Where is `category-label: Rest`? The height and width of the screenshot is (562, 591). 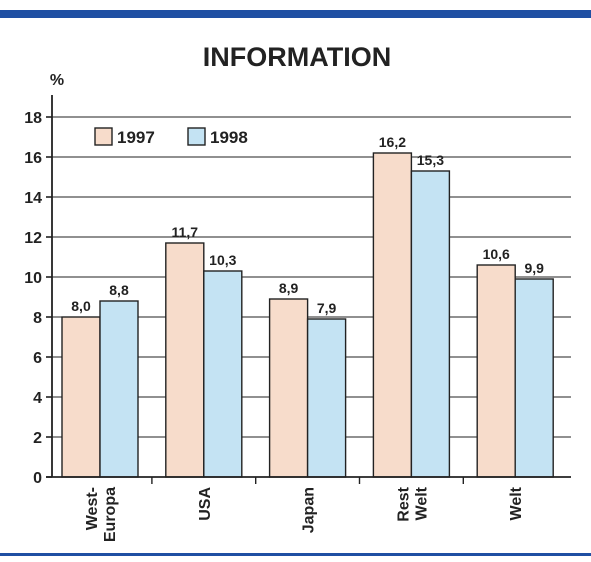 category-label: Rest is located at coordinates (403, 503).